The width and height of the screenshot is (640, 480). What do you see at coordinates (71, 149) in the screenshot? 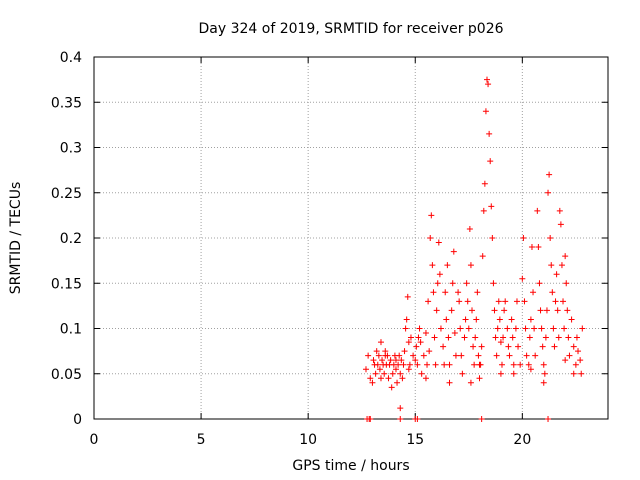
I see `y-tick-label: 0.3` at bounding box center [71, 149].